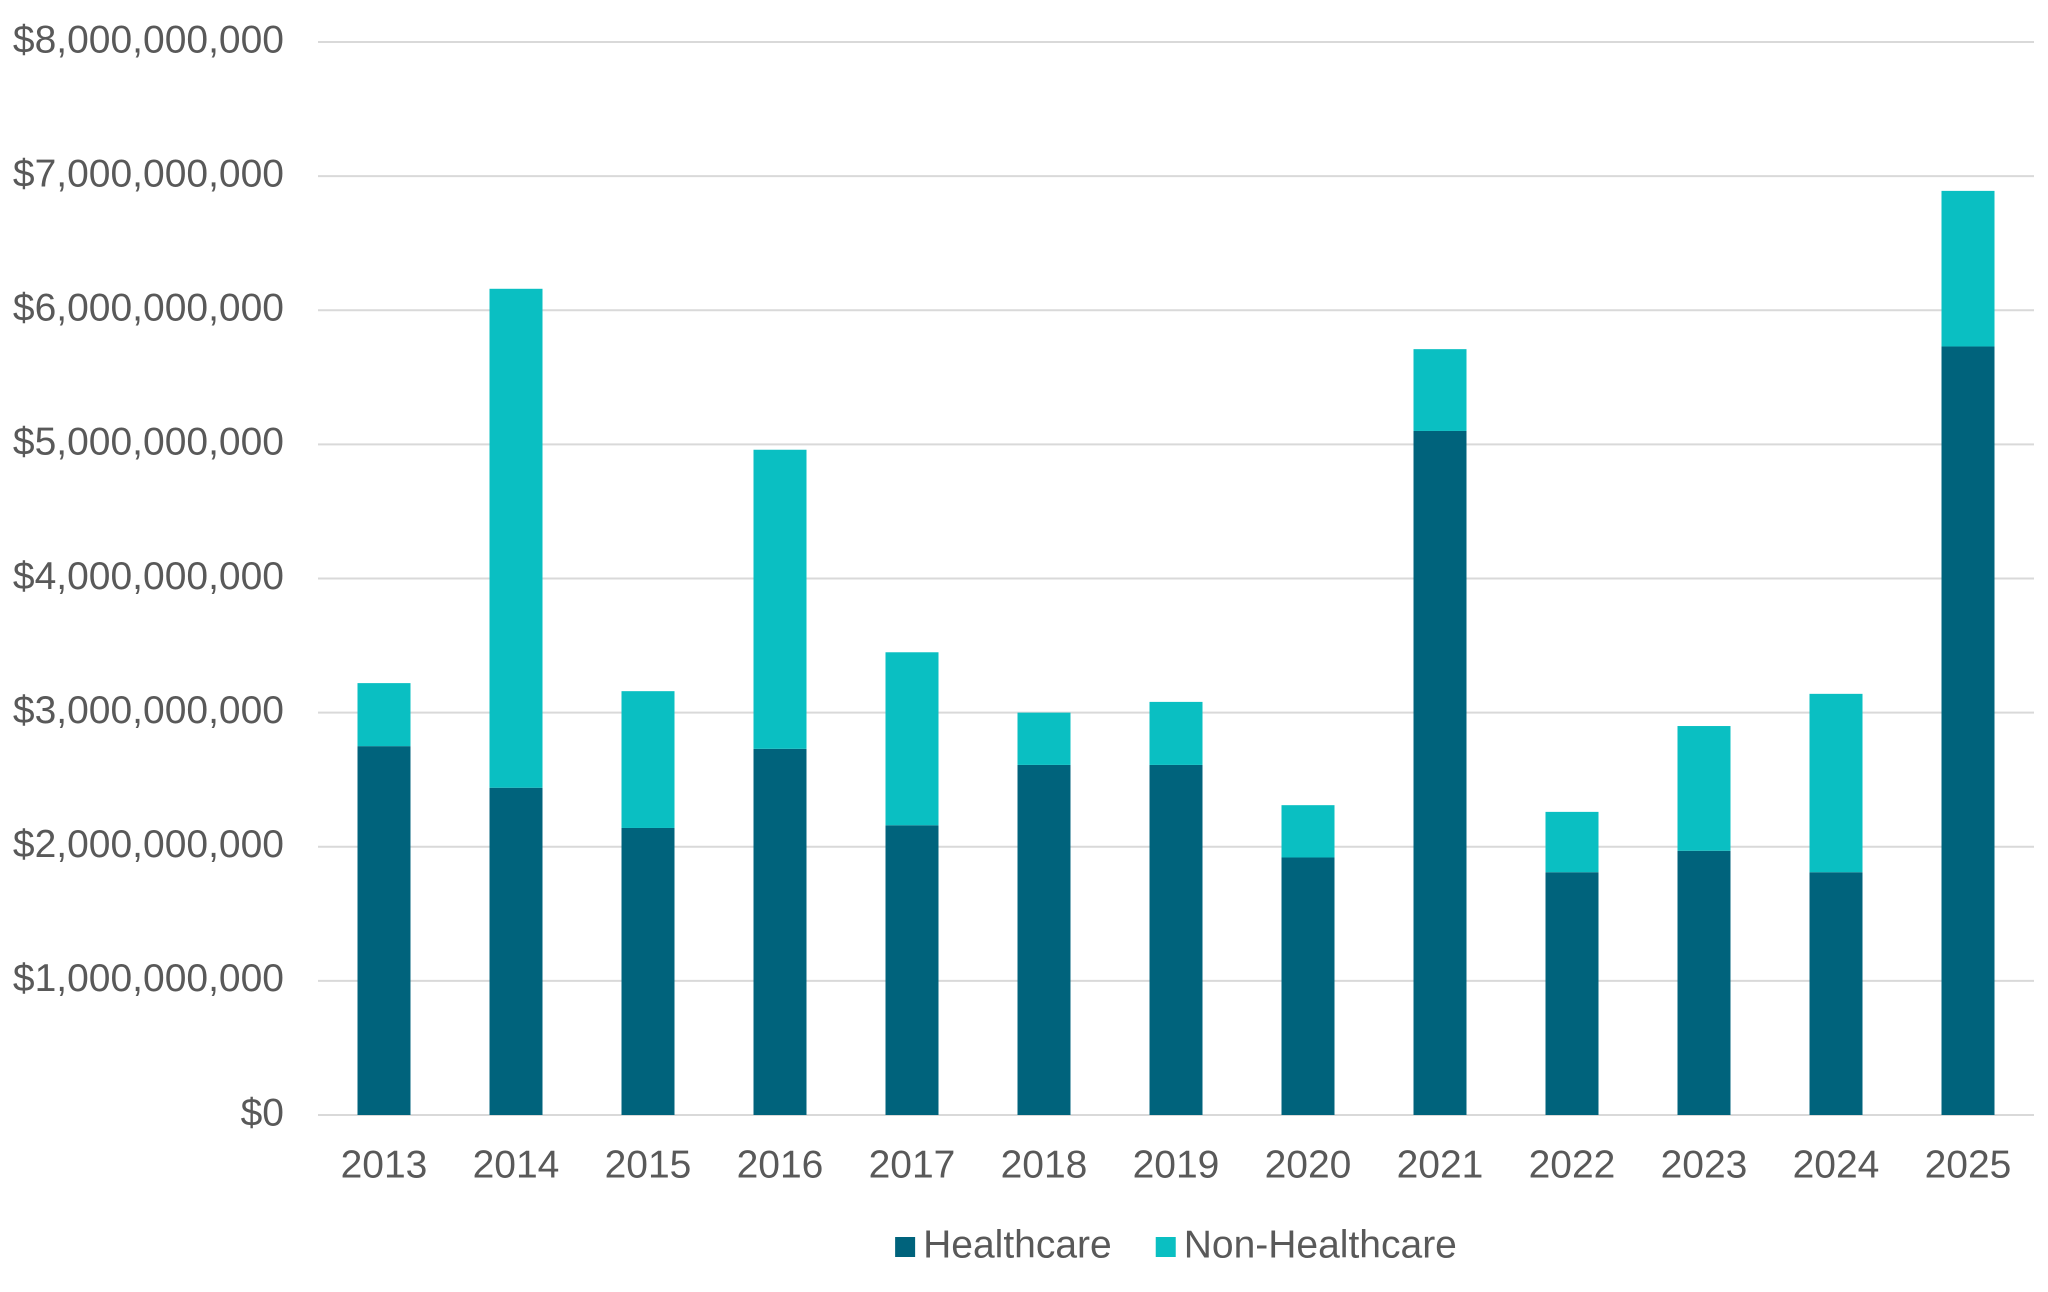 This screenshot has width=2048, height=1292. What do you see at coordinates (1572, 1164) in the screenshot?
I see `x-tick-label: 2022` at bounding box center [1572, 1164].